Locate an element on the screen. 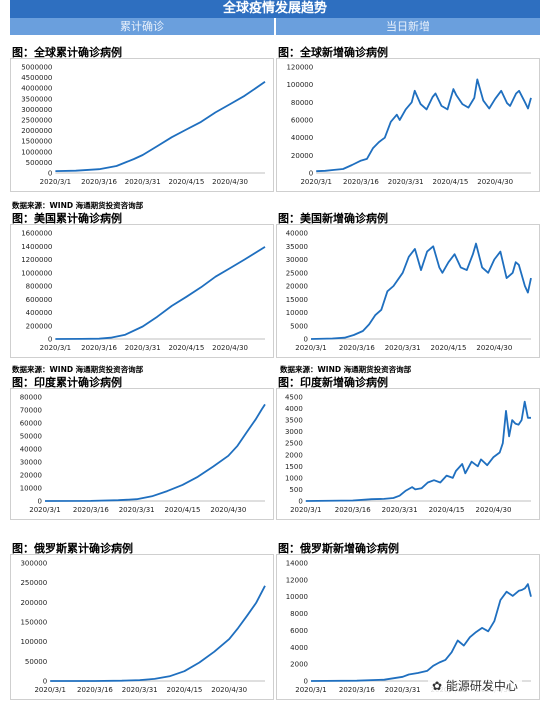  banner: 全球疫情发展趋势 累计确诊 当日新增 is located at coordinates (275, 18).